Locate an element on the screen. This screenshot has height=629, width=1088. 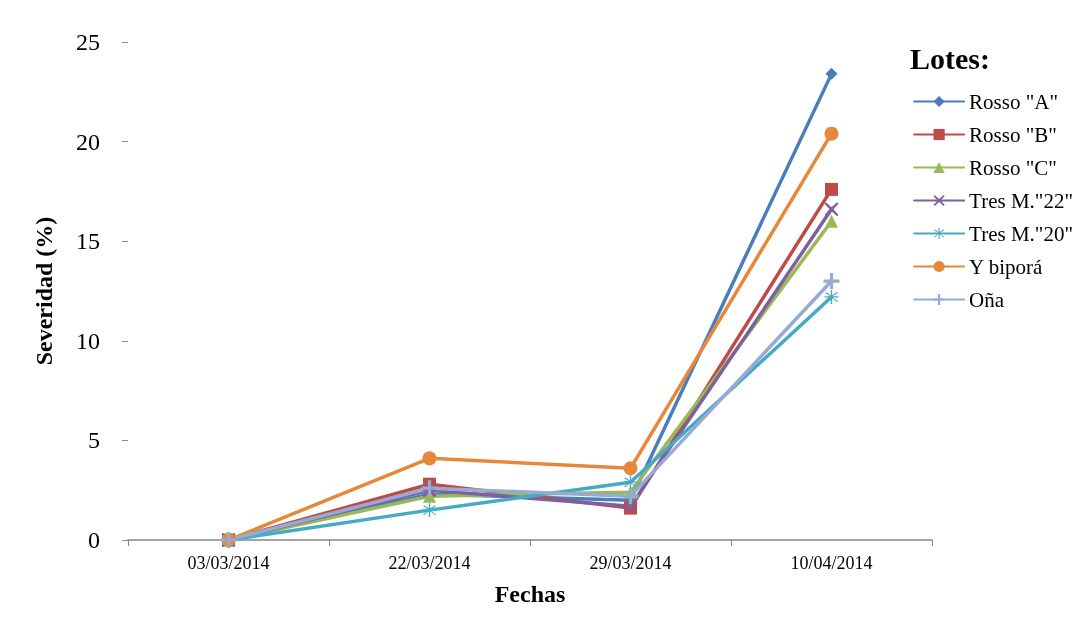
y-tick-label: 10 is located at coordinates (88, 340).